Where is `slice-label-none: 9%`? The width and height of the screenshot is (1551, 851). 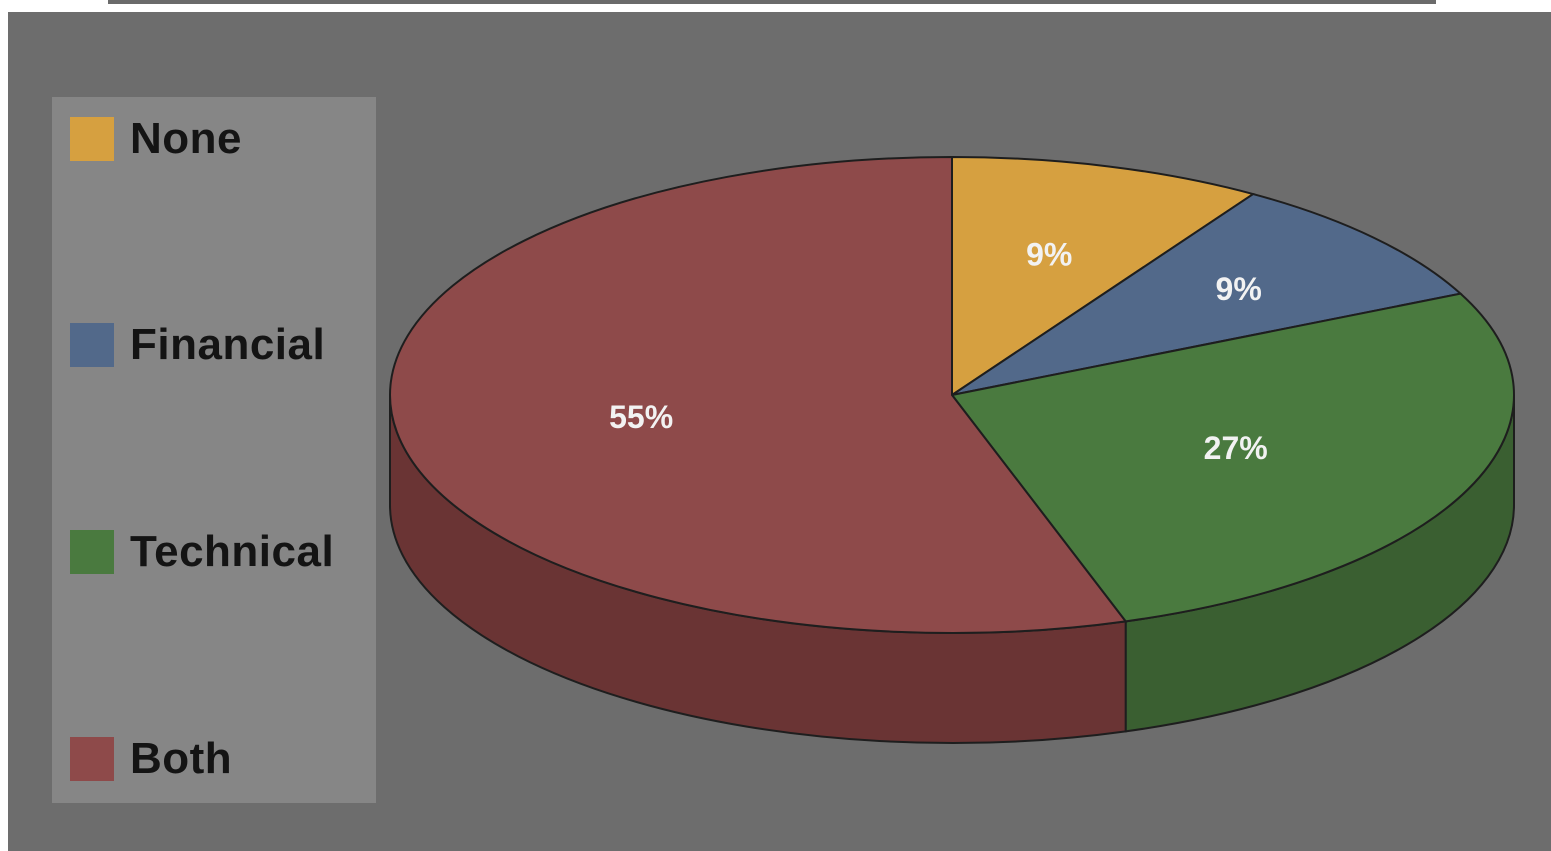 slice-label-none: 9% is located at coordinates (1049, 254).